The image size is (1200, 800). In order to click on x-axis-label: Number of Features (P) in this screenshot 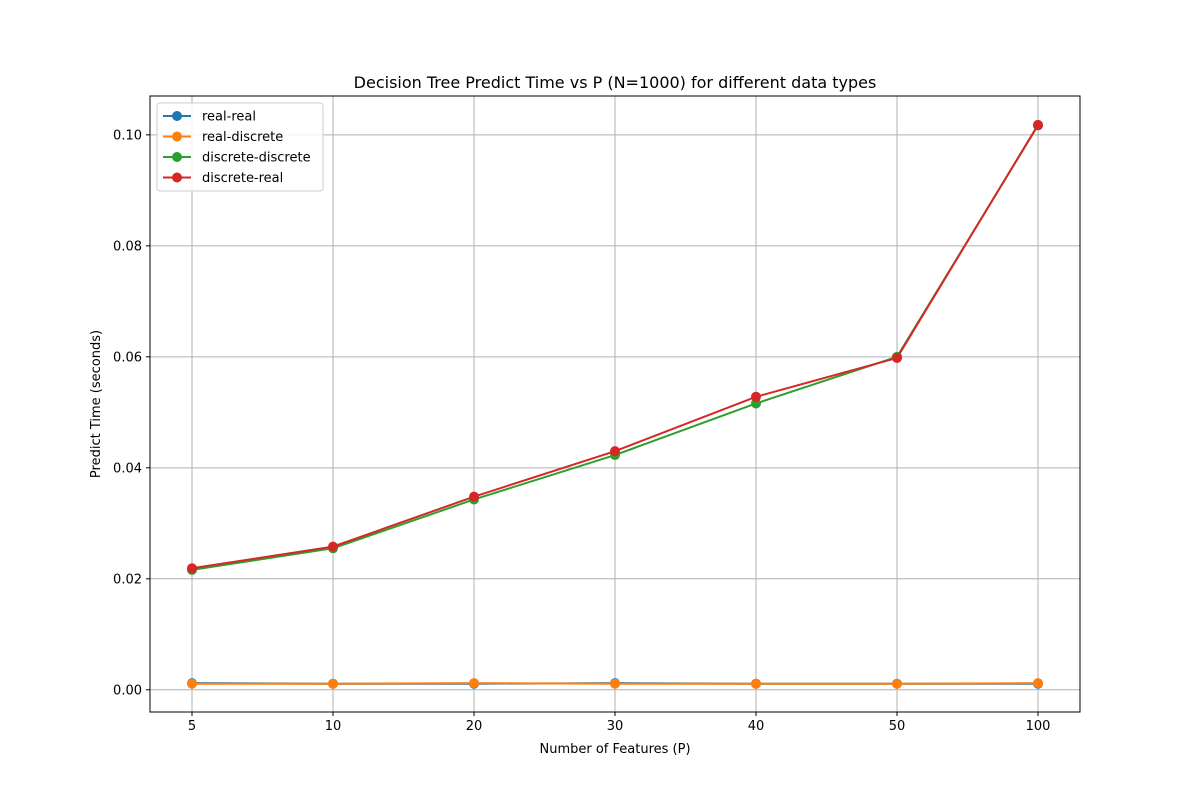, I will do `click(614, 749)`.